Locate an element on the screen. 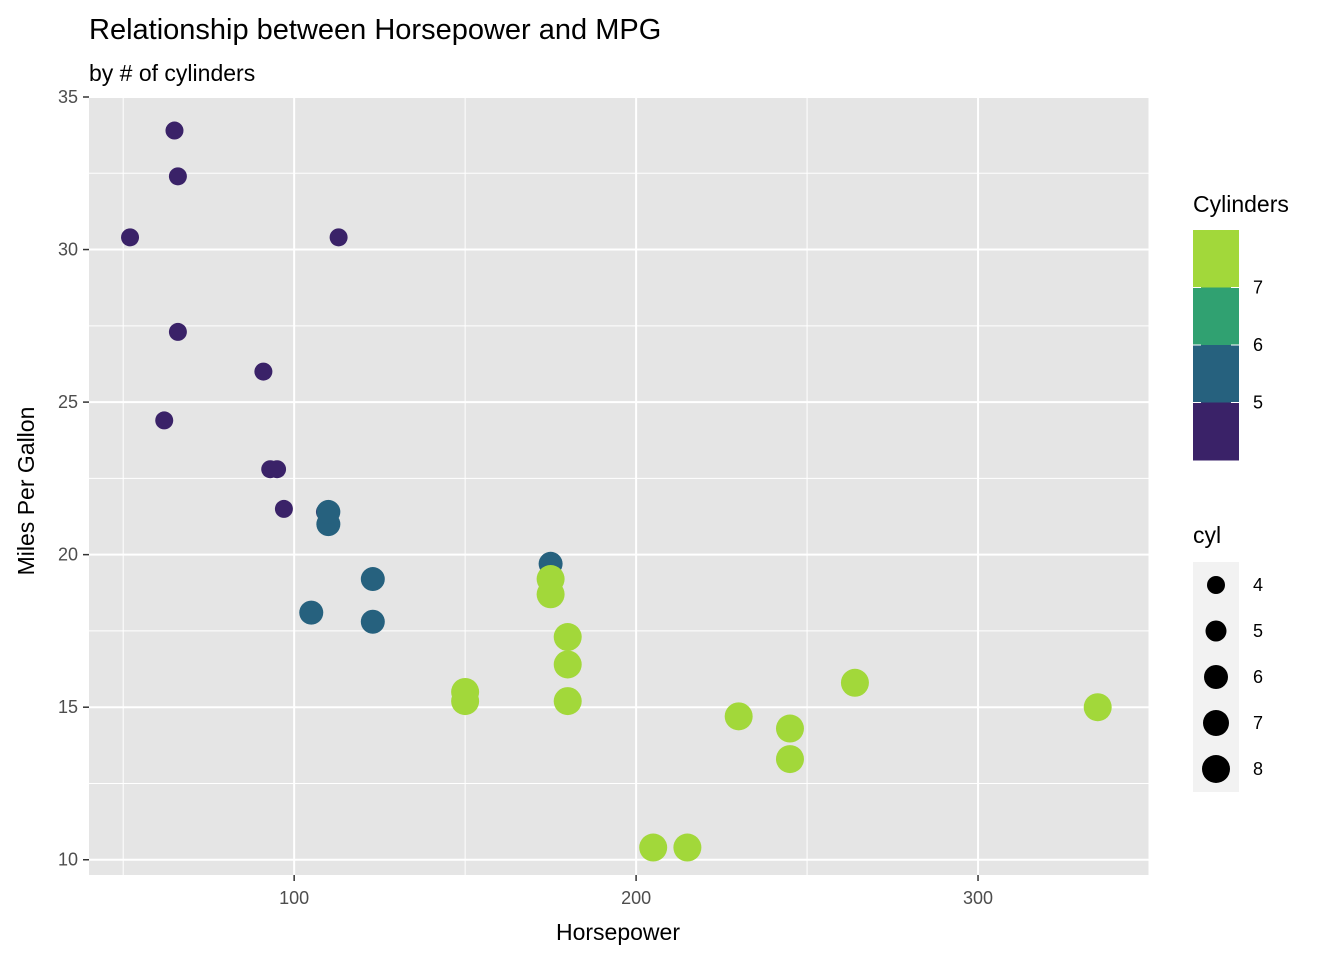  color-legend: Cylinders 7 6 5 is located at coordinates (1241, 326).